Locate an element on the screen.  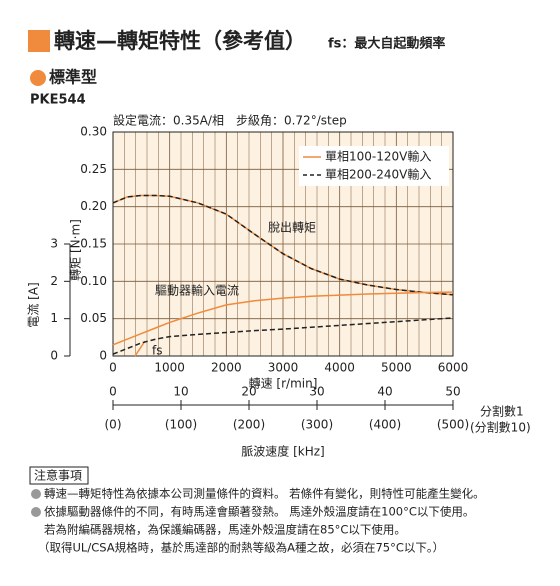
pulse-div10-tick-label: (300) is located at coordinates (317, 425).